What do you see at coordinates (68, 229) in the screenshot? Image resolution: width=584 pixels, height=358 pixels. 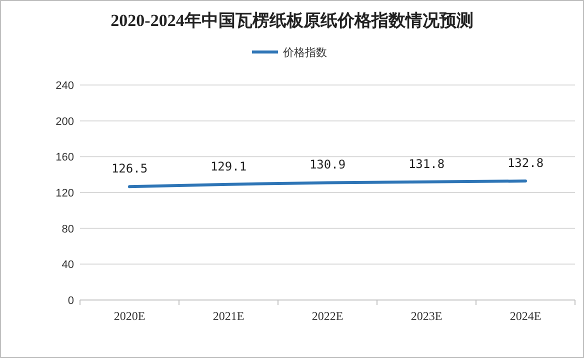 I see `y-tick-label: 80` at bounding box center [68, 229].